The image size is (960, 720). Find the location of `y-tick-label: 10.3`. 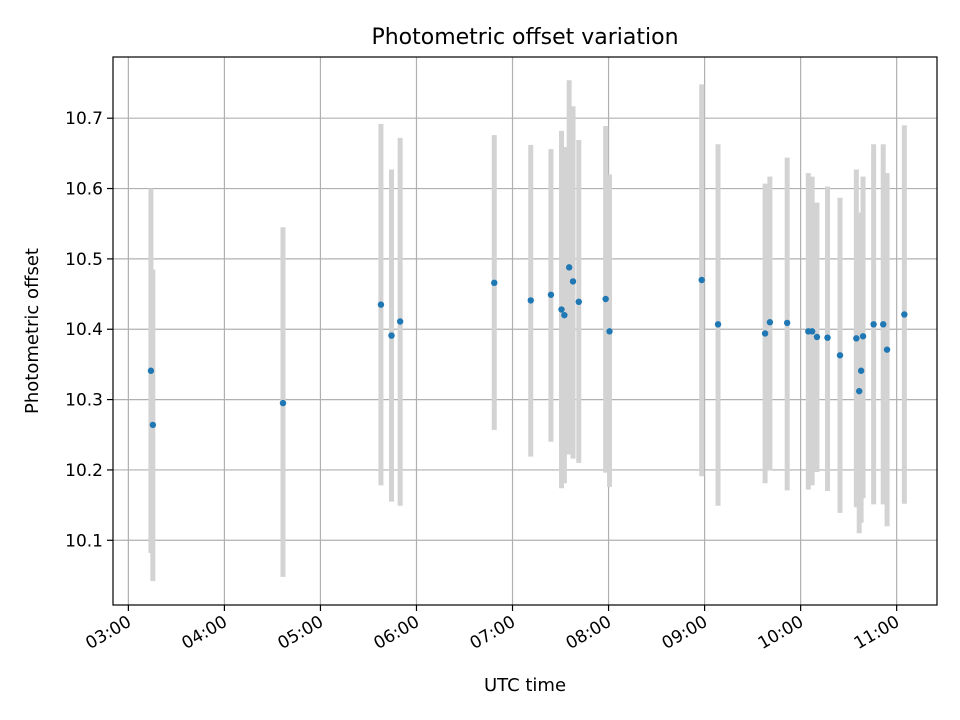

y-tick-label: 10.3 is located at coordinates (84, 401).